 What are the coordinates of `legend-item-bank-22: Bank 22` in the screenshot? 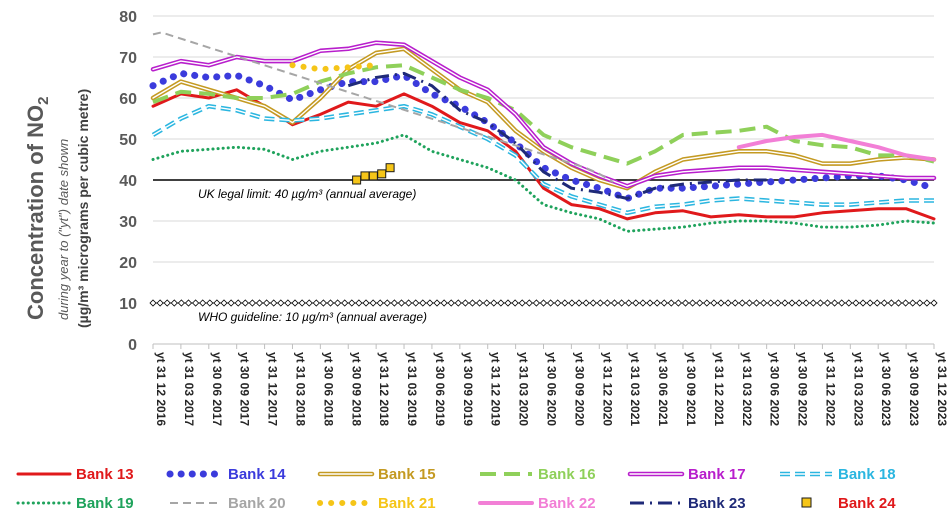 It's located at (537, 503).